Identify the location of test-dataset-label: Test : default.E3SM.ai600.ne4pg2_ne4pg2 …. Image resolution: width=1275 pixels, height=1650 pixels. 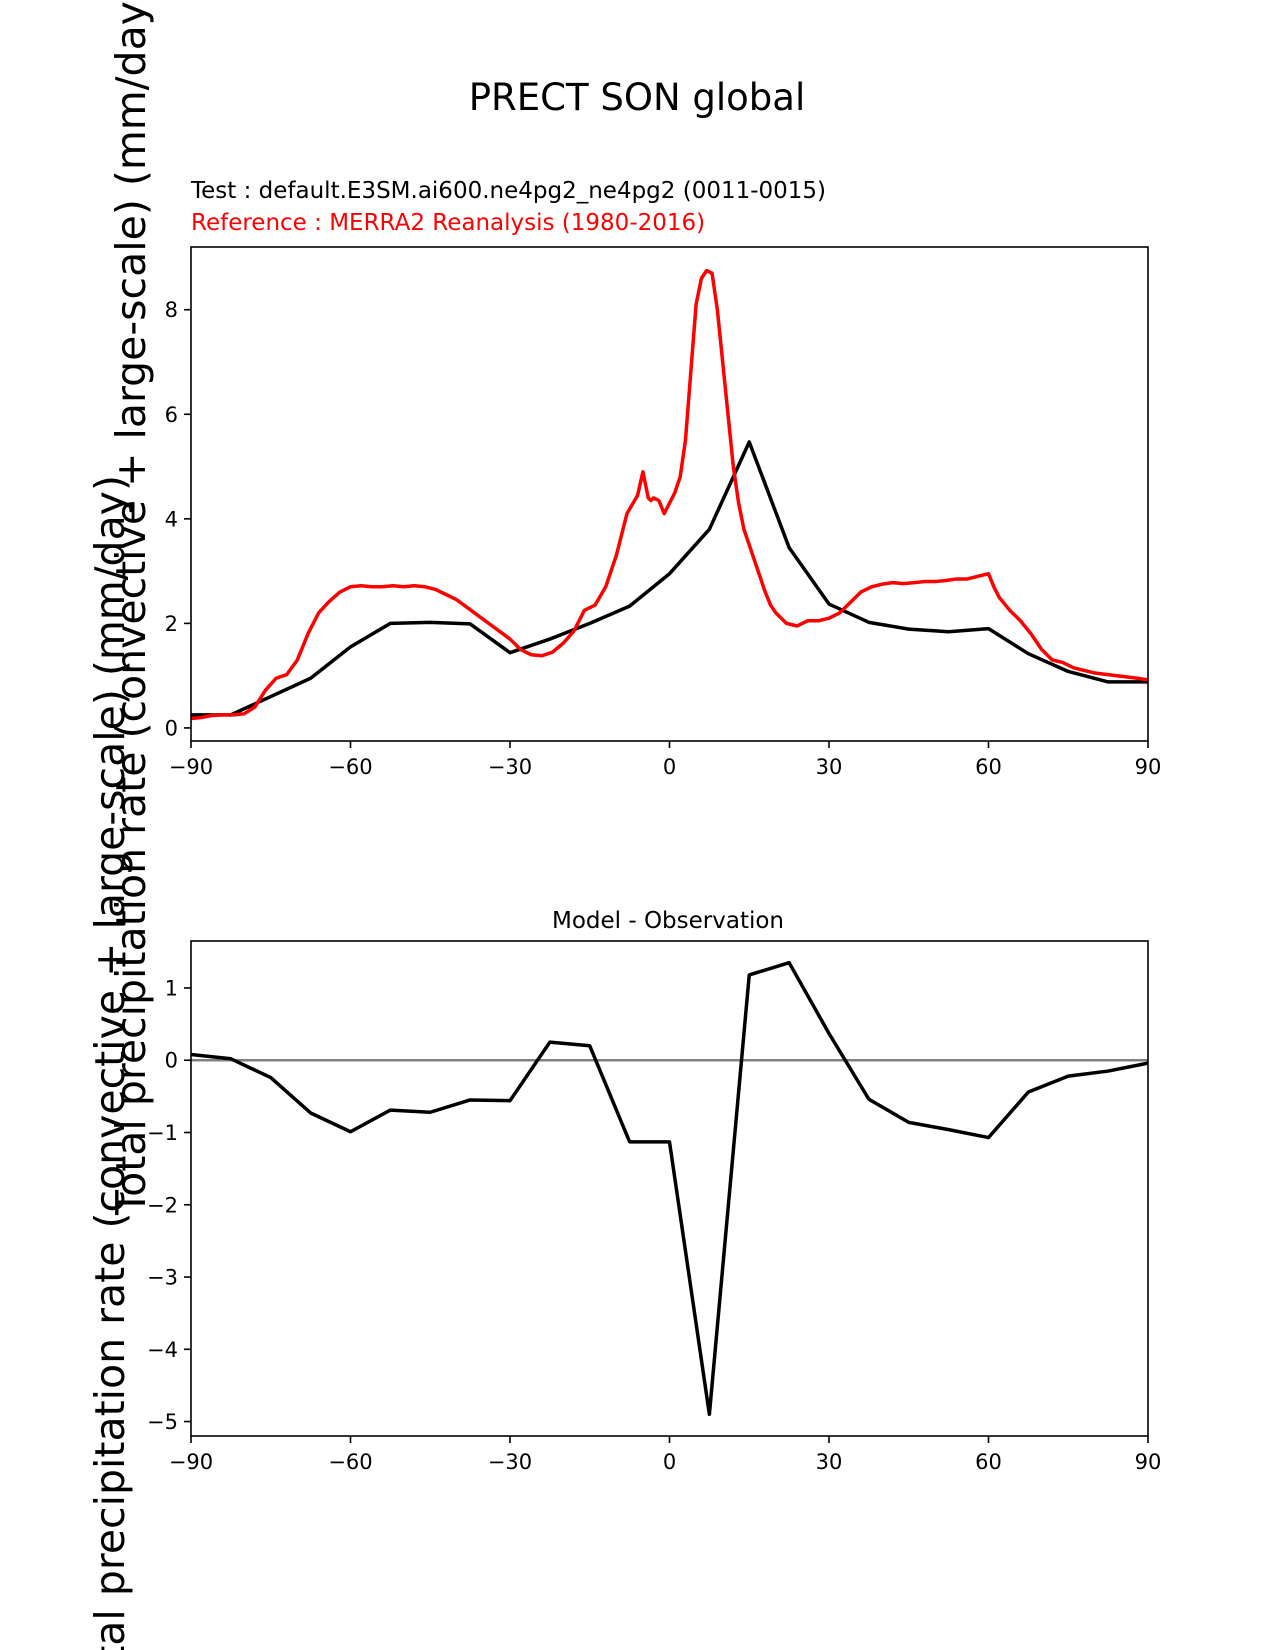
(508, 191).